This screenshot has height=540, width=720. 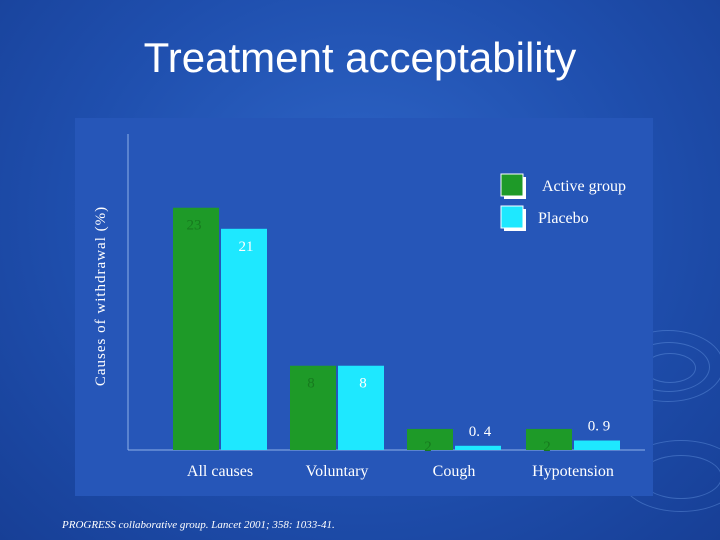 What do you see at coordinates (584, 186) in the screenshot?
I see `legend-label: Active group` at bounding box center [584, 186].